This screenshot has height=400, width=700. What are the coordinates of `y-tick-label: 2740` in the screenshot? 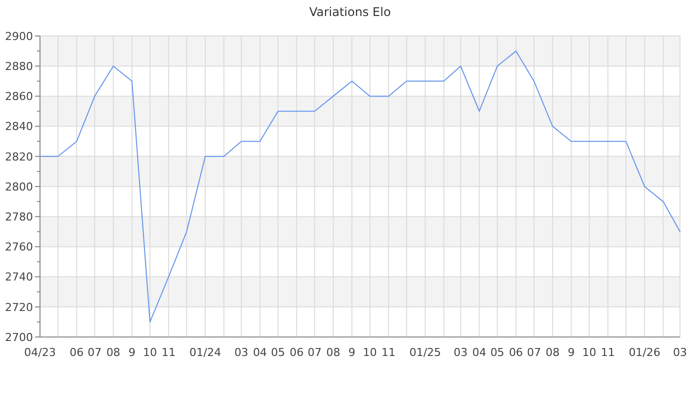 It's located at (19, 277).